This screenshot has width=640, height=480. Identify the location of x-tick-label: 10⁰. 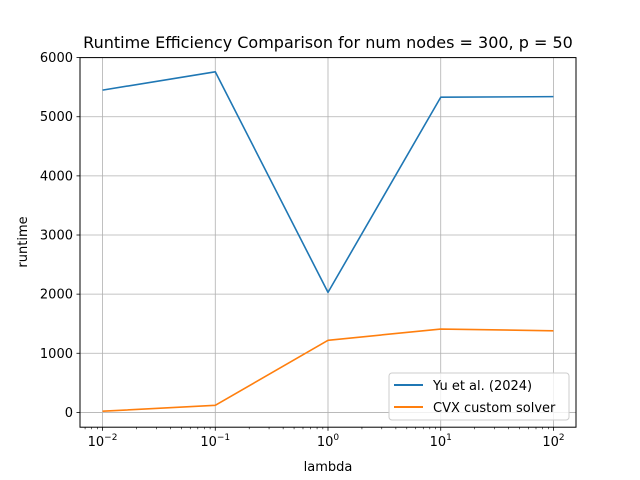
(328, 441).